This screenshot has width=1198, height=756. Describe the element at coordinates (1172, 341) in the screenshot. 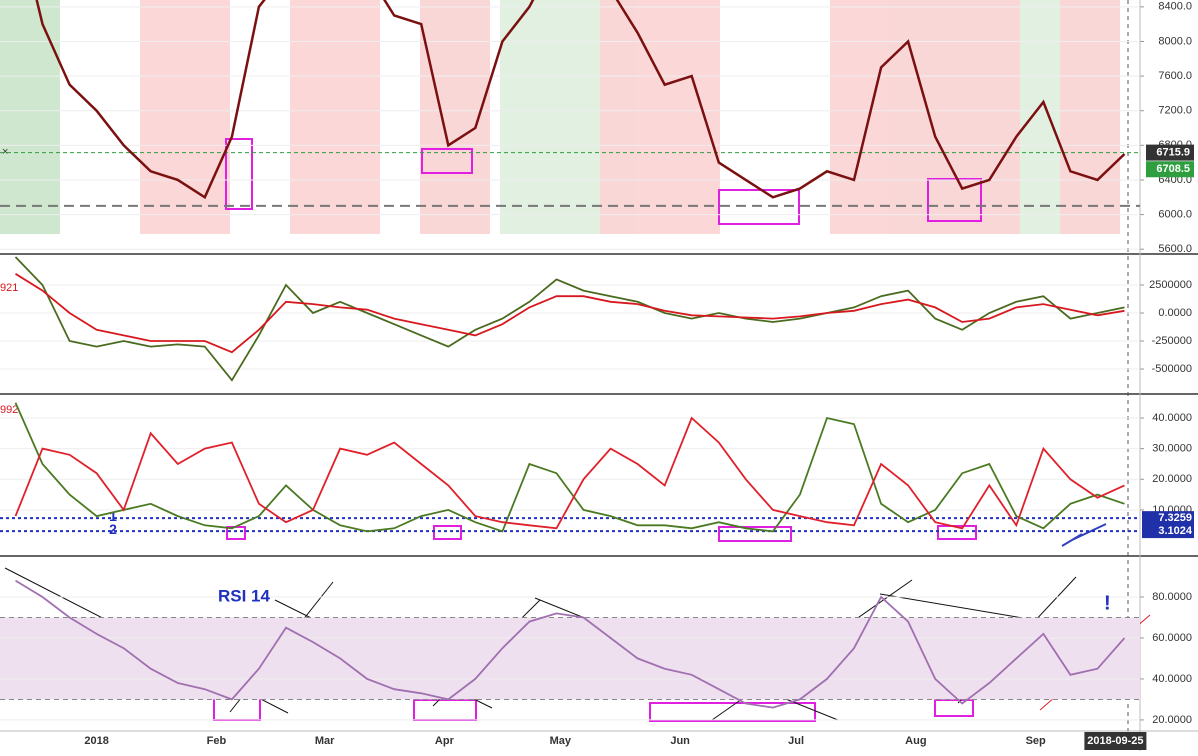

I see `y-tick-label: -250000` at that location.